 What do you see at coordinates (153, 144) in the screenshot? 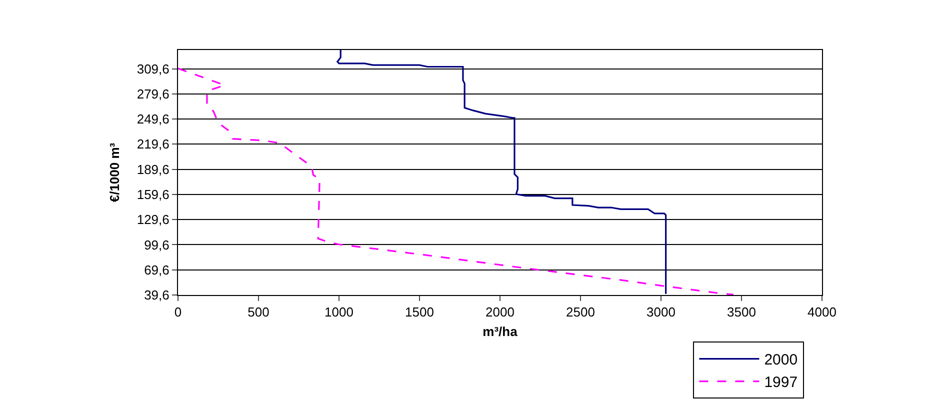
I see `y-tick-label: 219,6` at bounding box center [153, 144].